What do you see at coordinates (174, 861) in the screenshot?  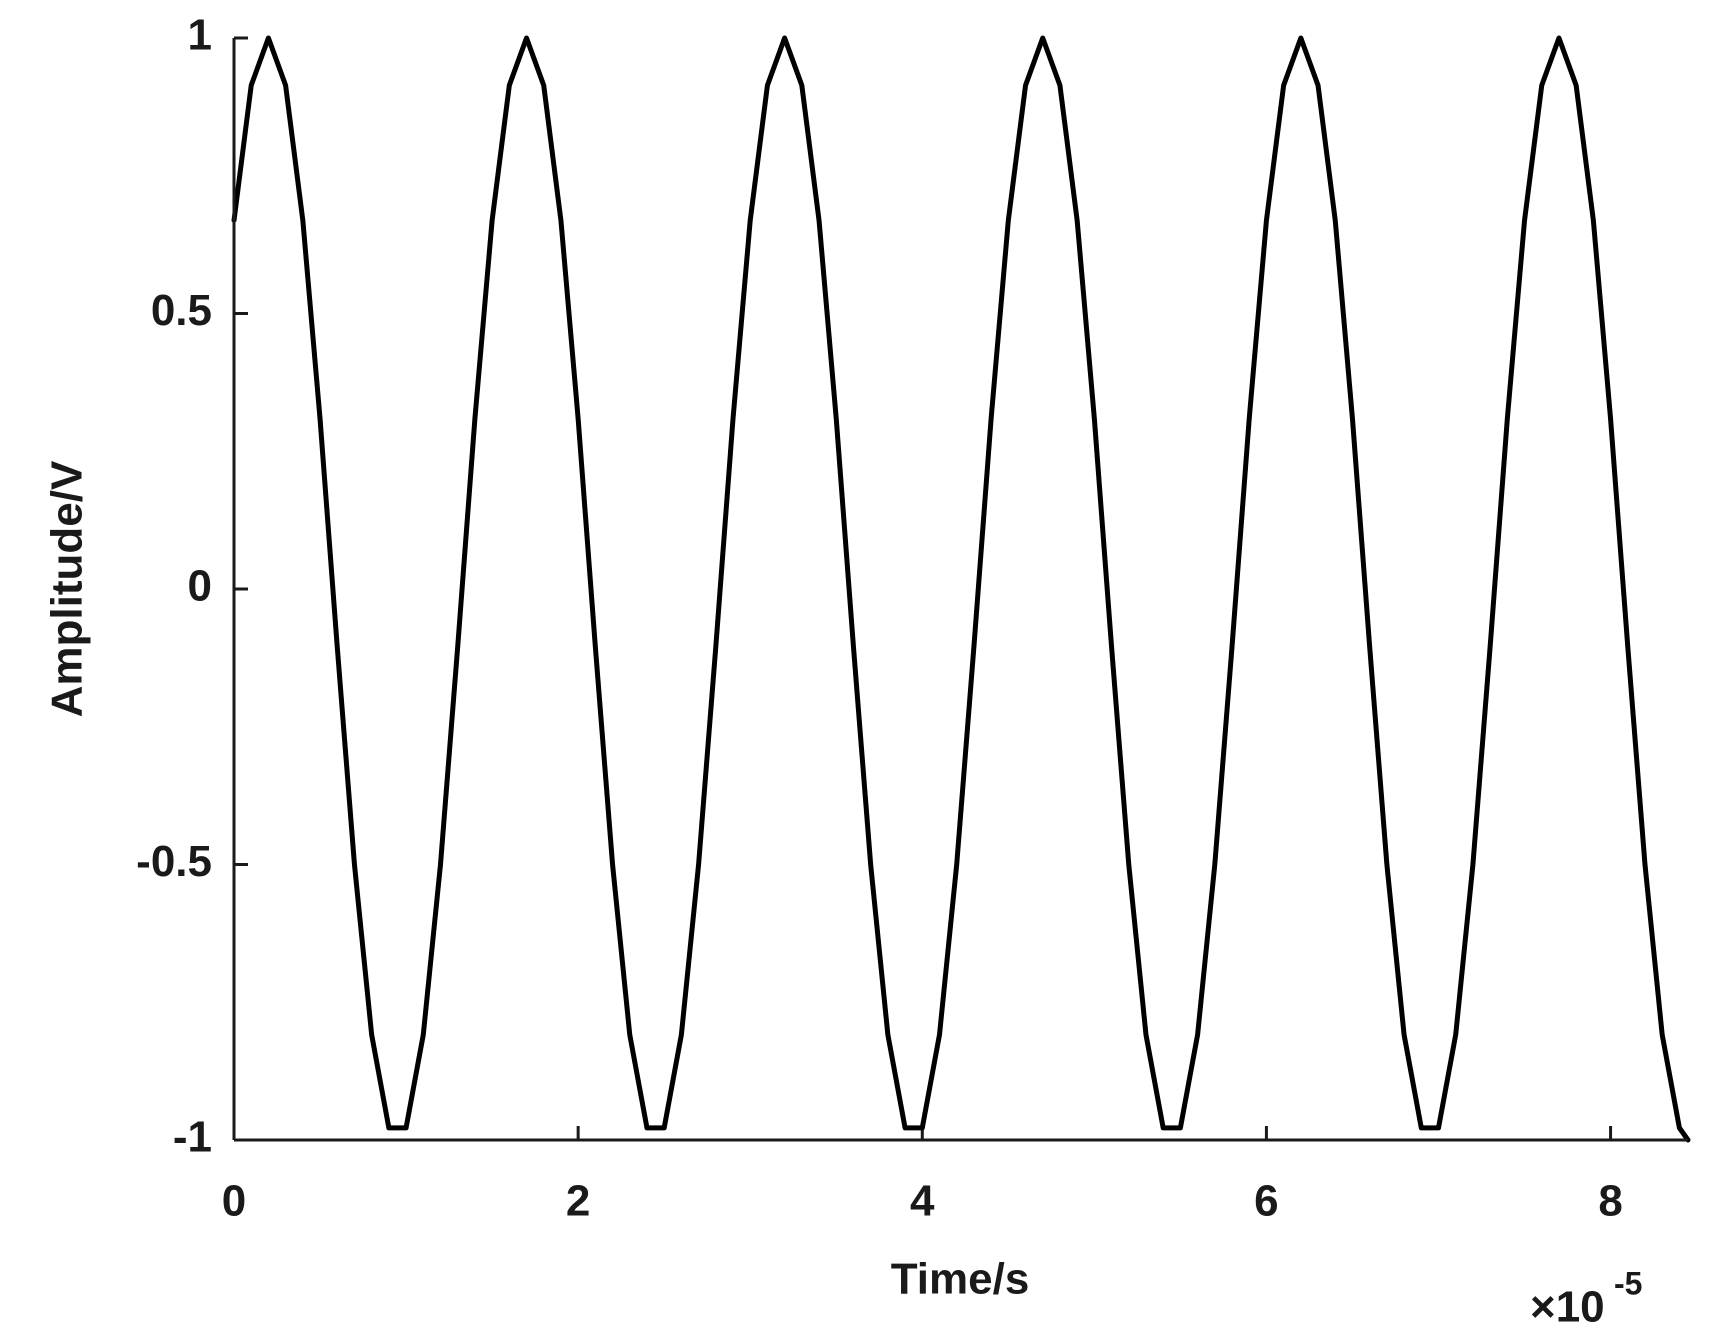 I see `y-tick-label: -0.5` at bounding box center [174, 861].